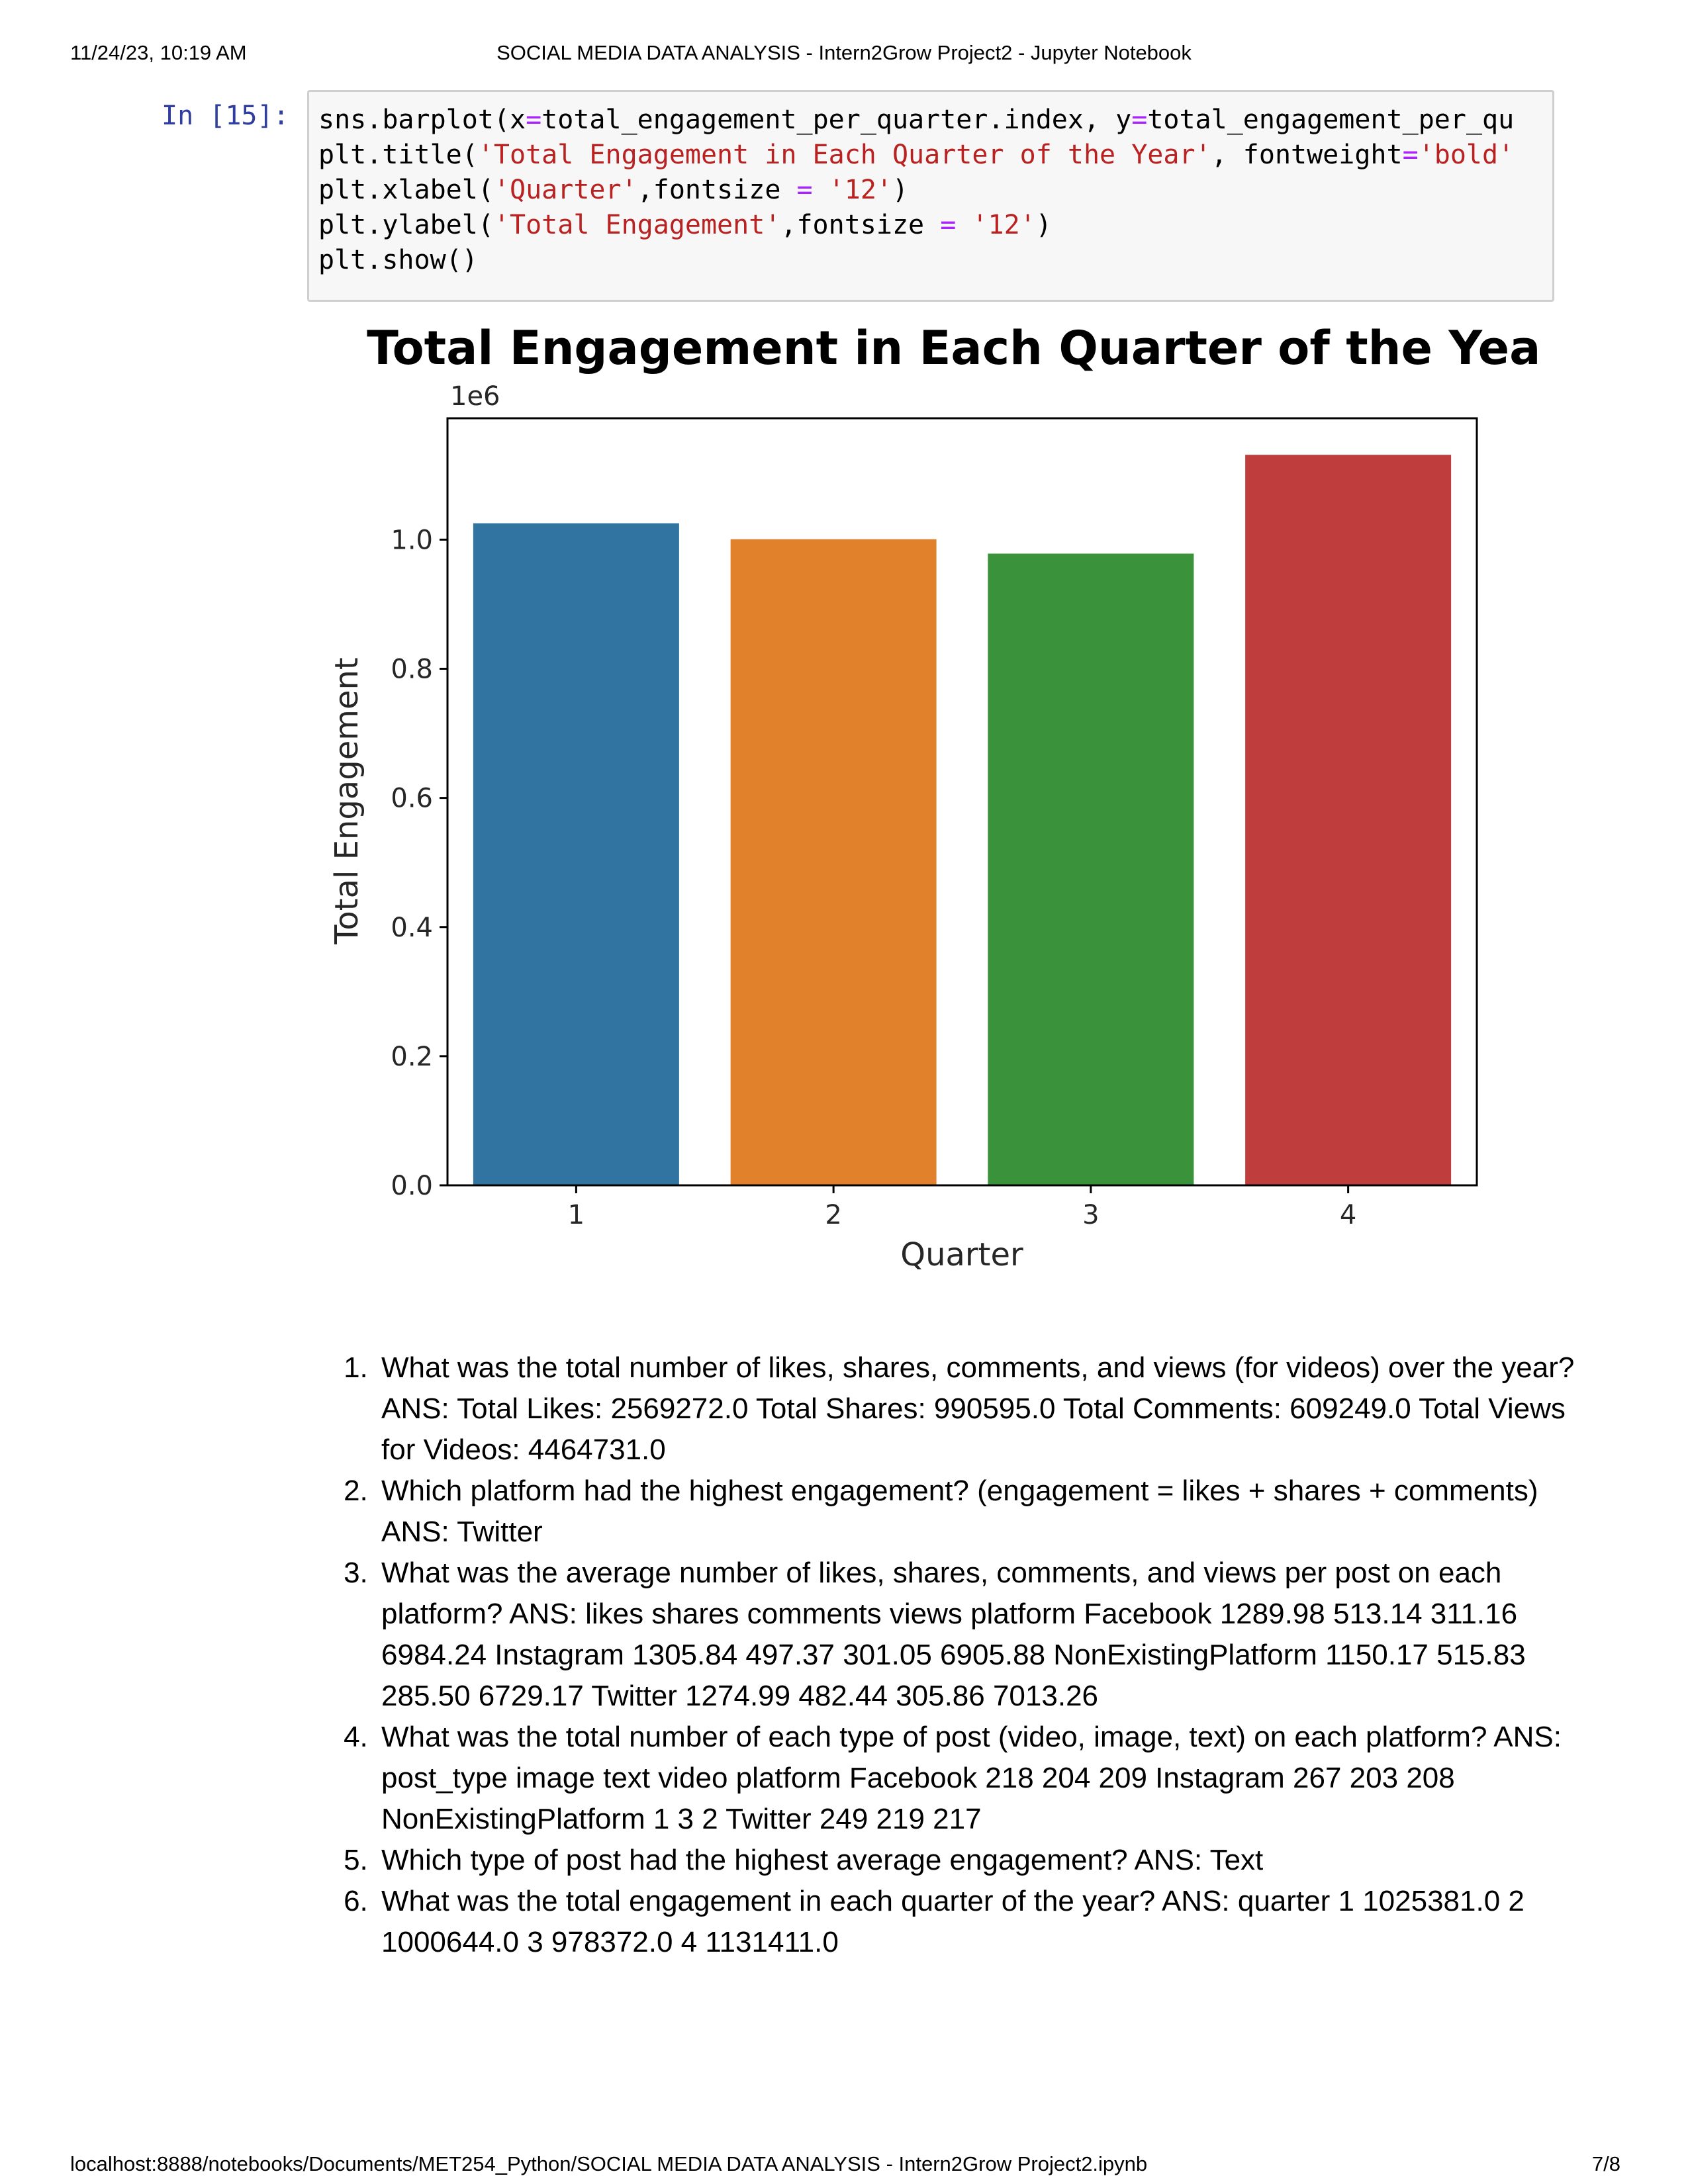 The image size is (1688, 2184). Describe the element at coordinates (1091, 869) in the screenshot. I see `bar-q3` at that location.